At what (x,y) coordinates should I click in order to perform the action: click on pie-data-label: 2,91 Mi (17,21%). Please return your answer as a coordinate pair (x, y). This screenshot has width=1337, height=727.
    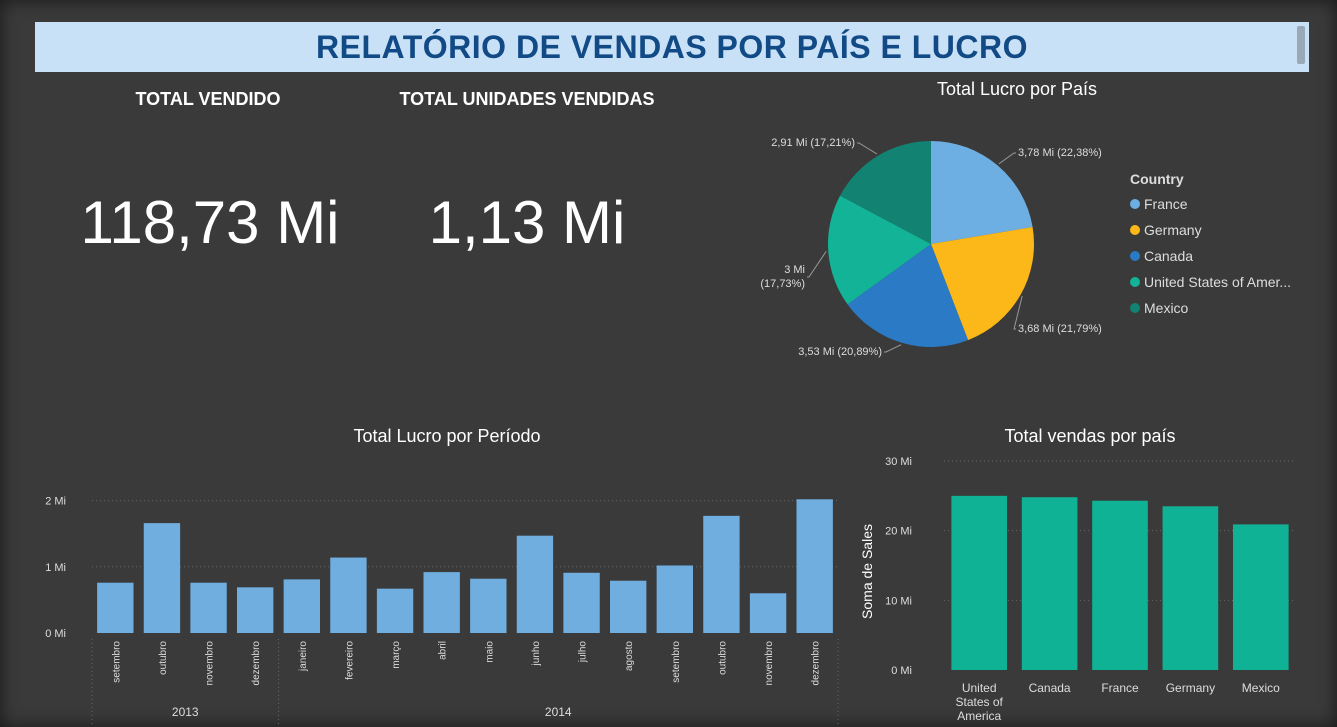
    Looking at the image, I should click on (813, 143).